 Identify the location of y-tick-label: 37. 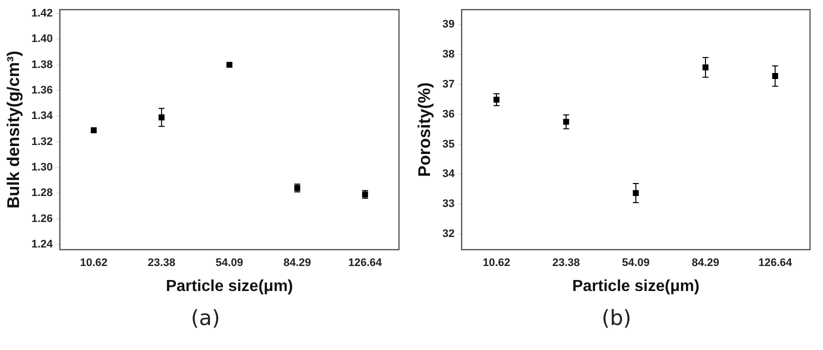
(448, 84).